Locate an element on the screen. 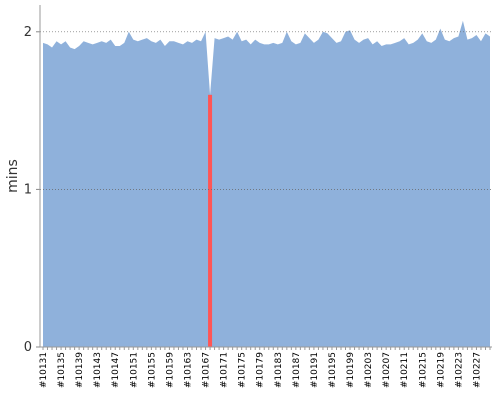 This screenshot has height=400, width=500. x-tick-label: #10139 is located at coordinates (80, 370).